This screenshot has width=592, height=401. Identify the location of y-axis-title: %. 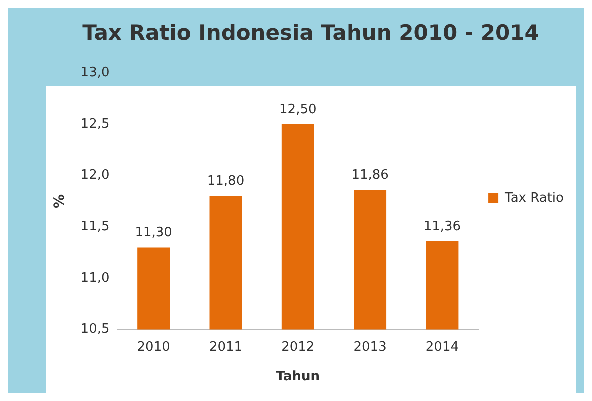
(60, 201).